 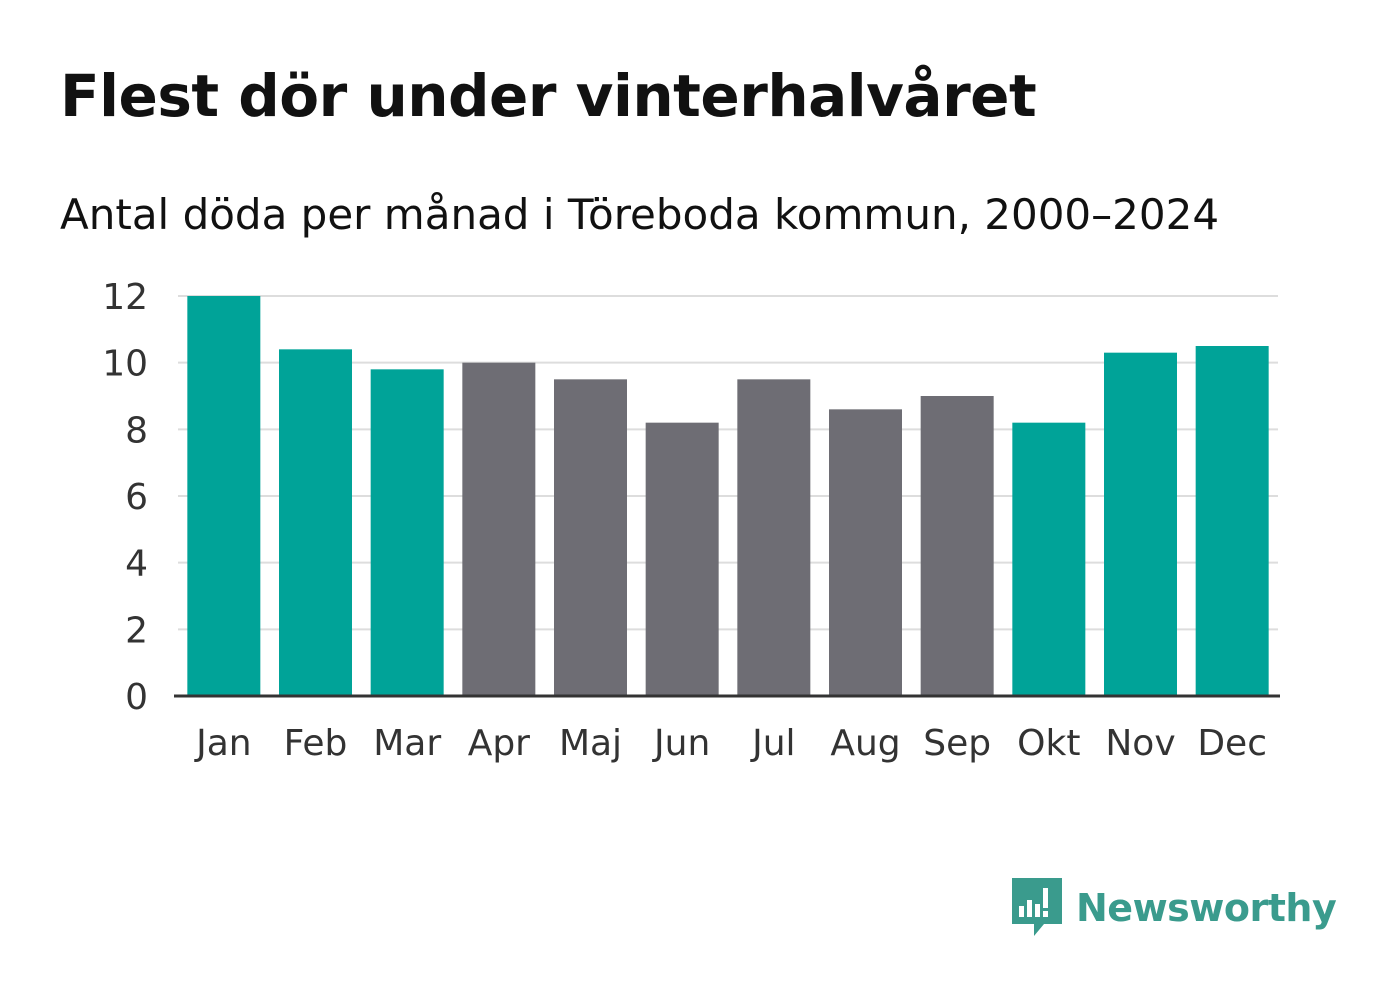 I want to click on y-tick-label: 2, so click(x=136, y=630).